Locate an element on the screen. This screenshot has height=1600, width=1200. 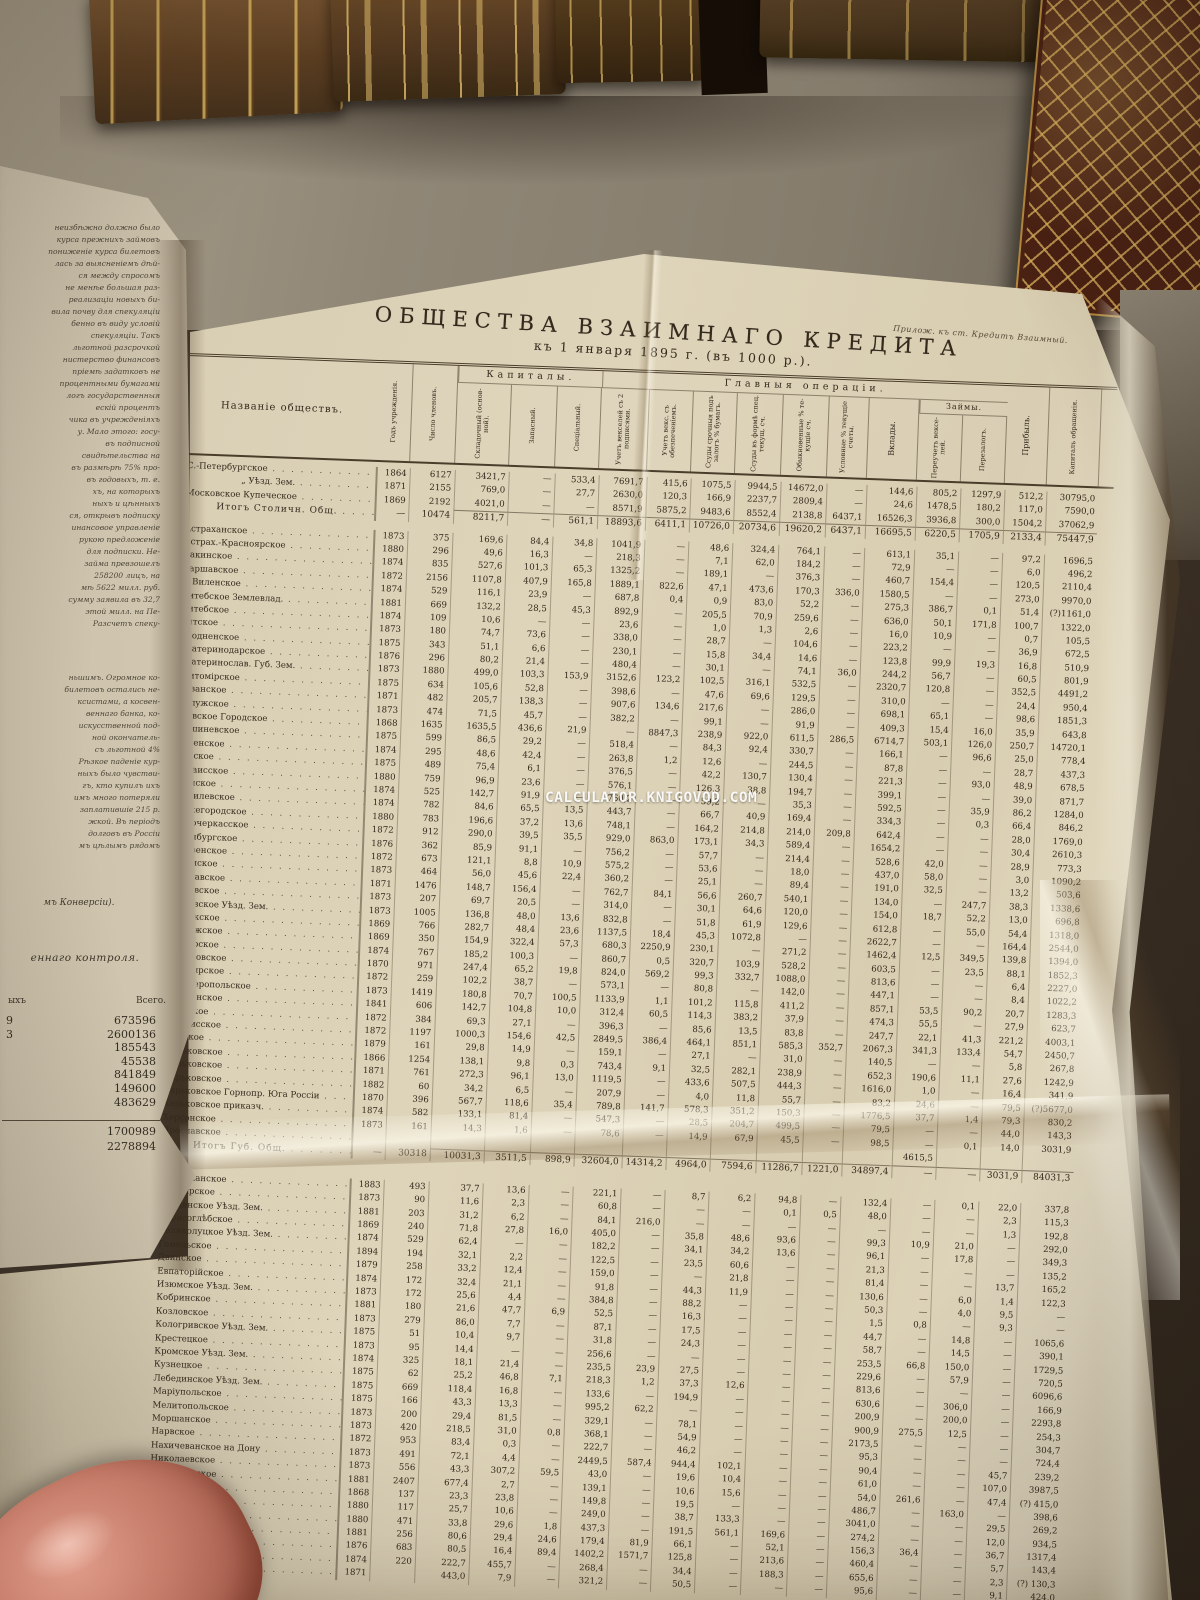
value-cell: 95,6 is located at coordinates (851, 1592).